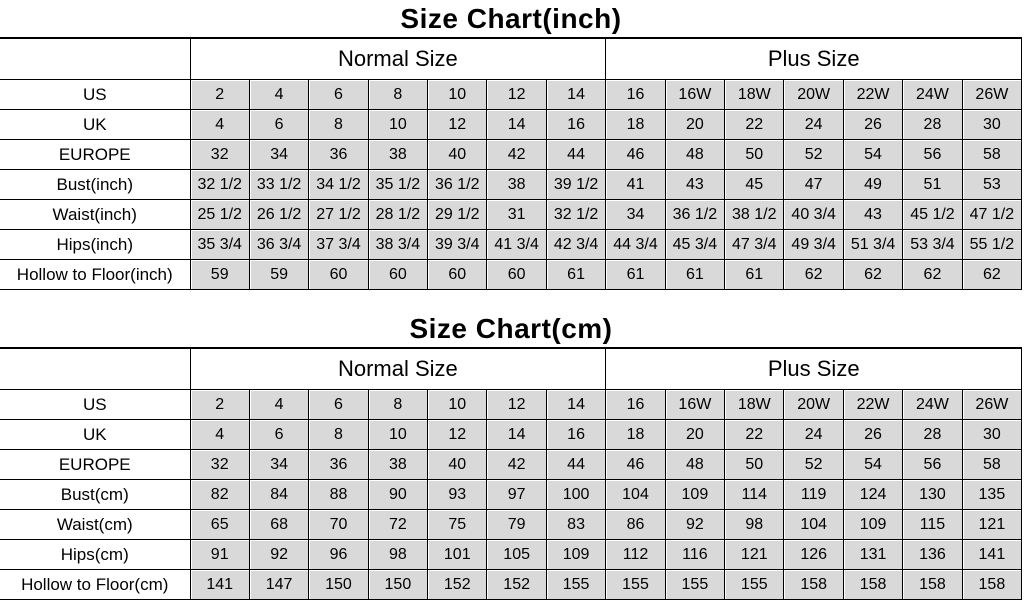 This screenshot has height=600, width=1024. What do you see at coordinates (754, 184) in the screenshot?
I see `table-cell: 45` at bounding box center [754, 184].